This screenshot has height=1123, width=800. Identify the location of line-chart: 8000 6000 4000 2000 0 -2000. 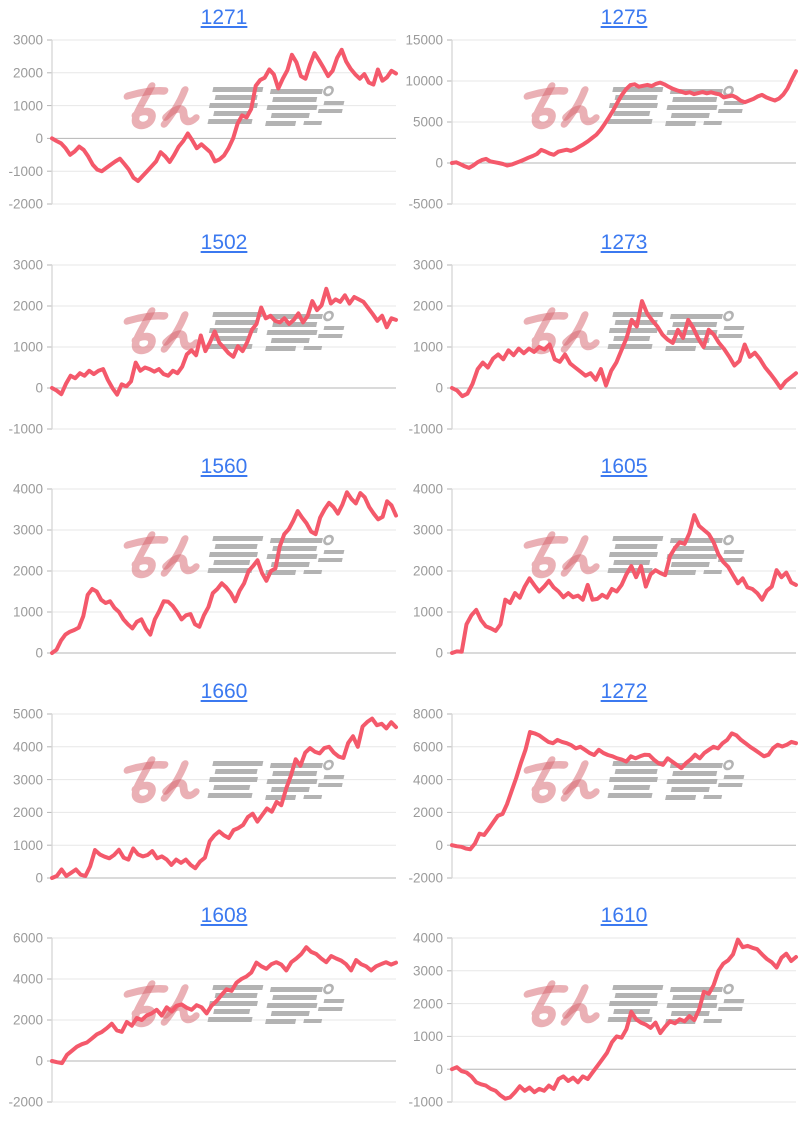
(603, 796).